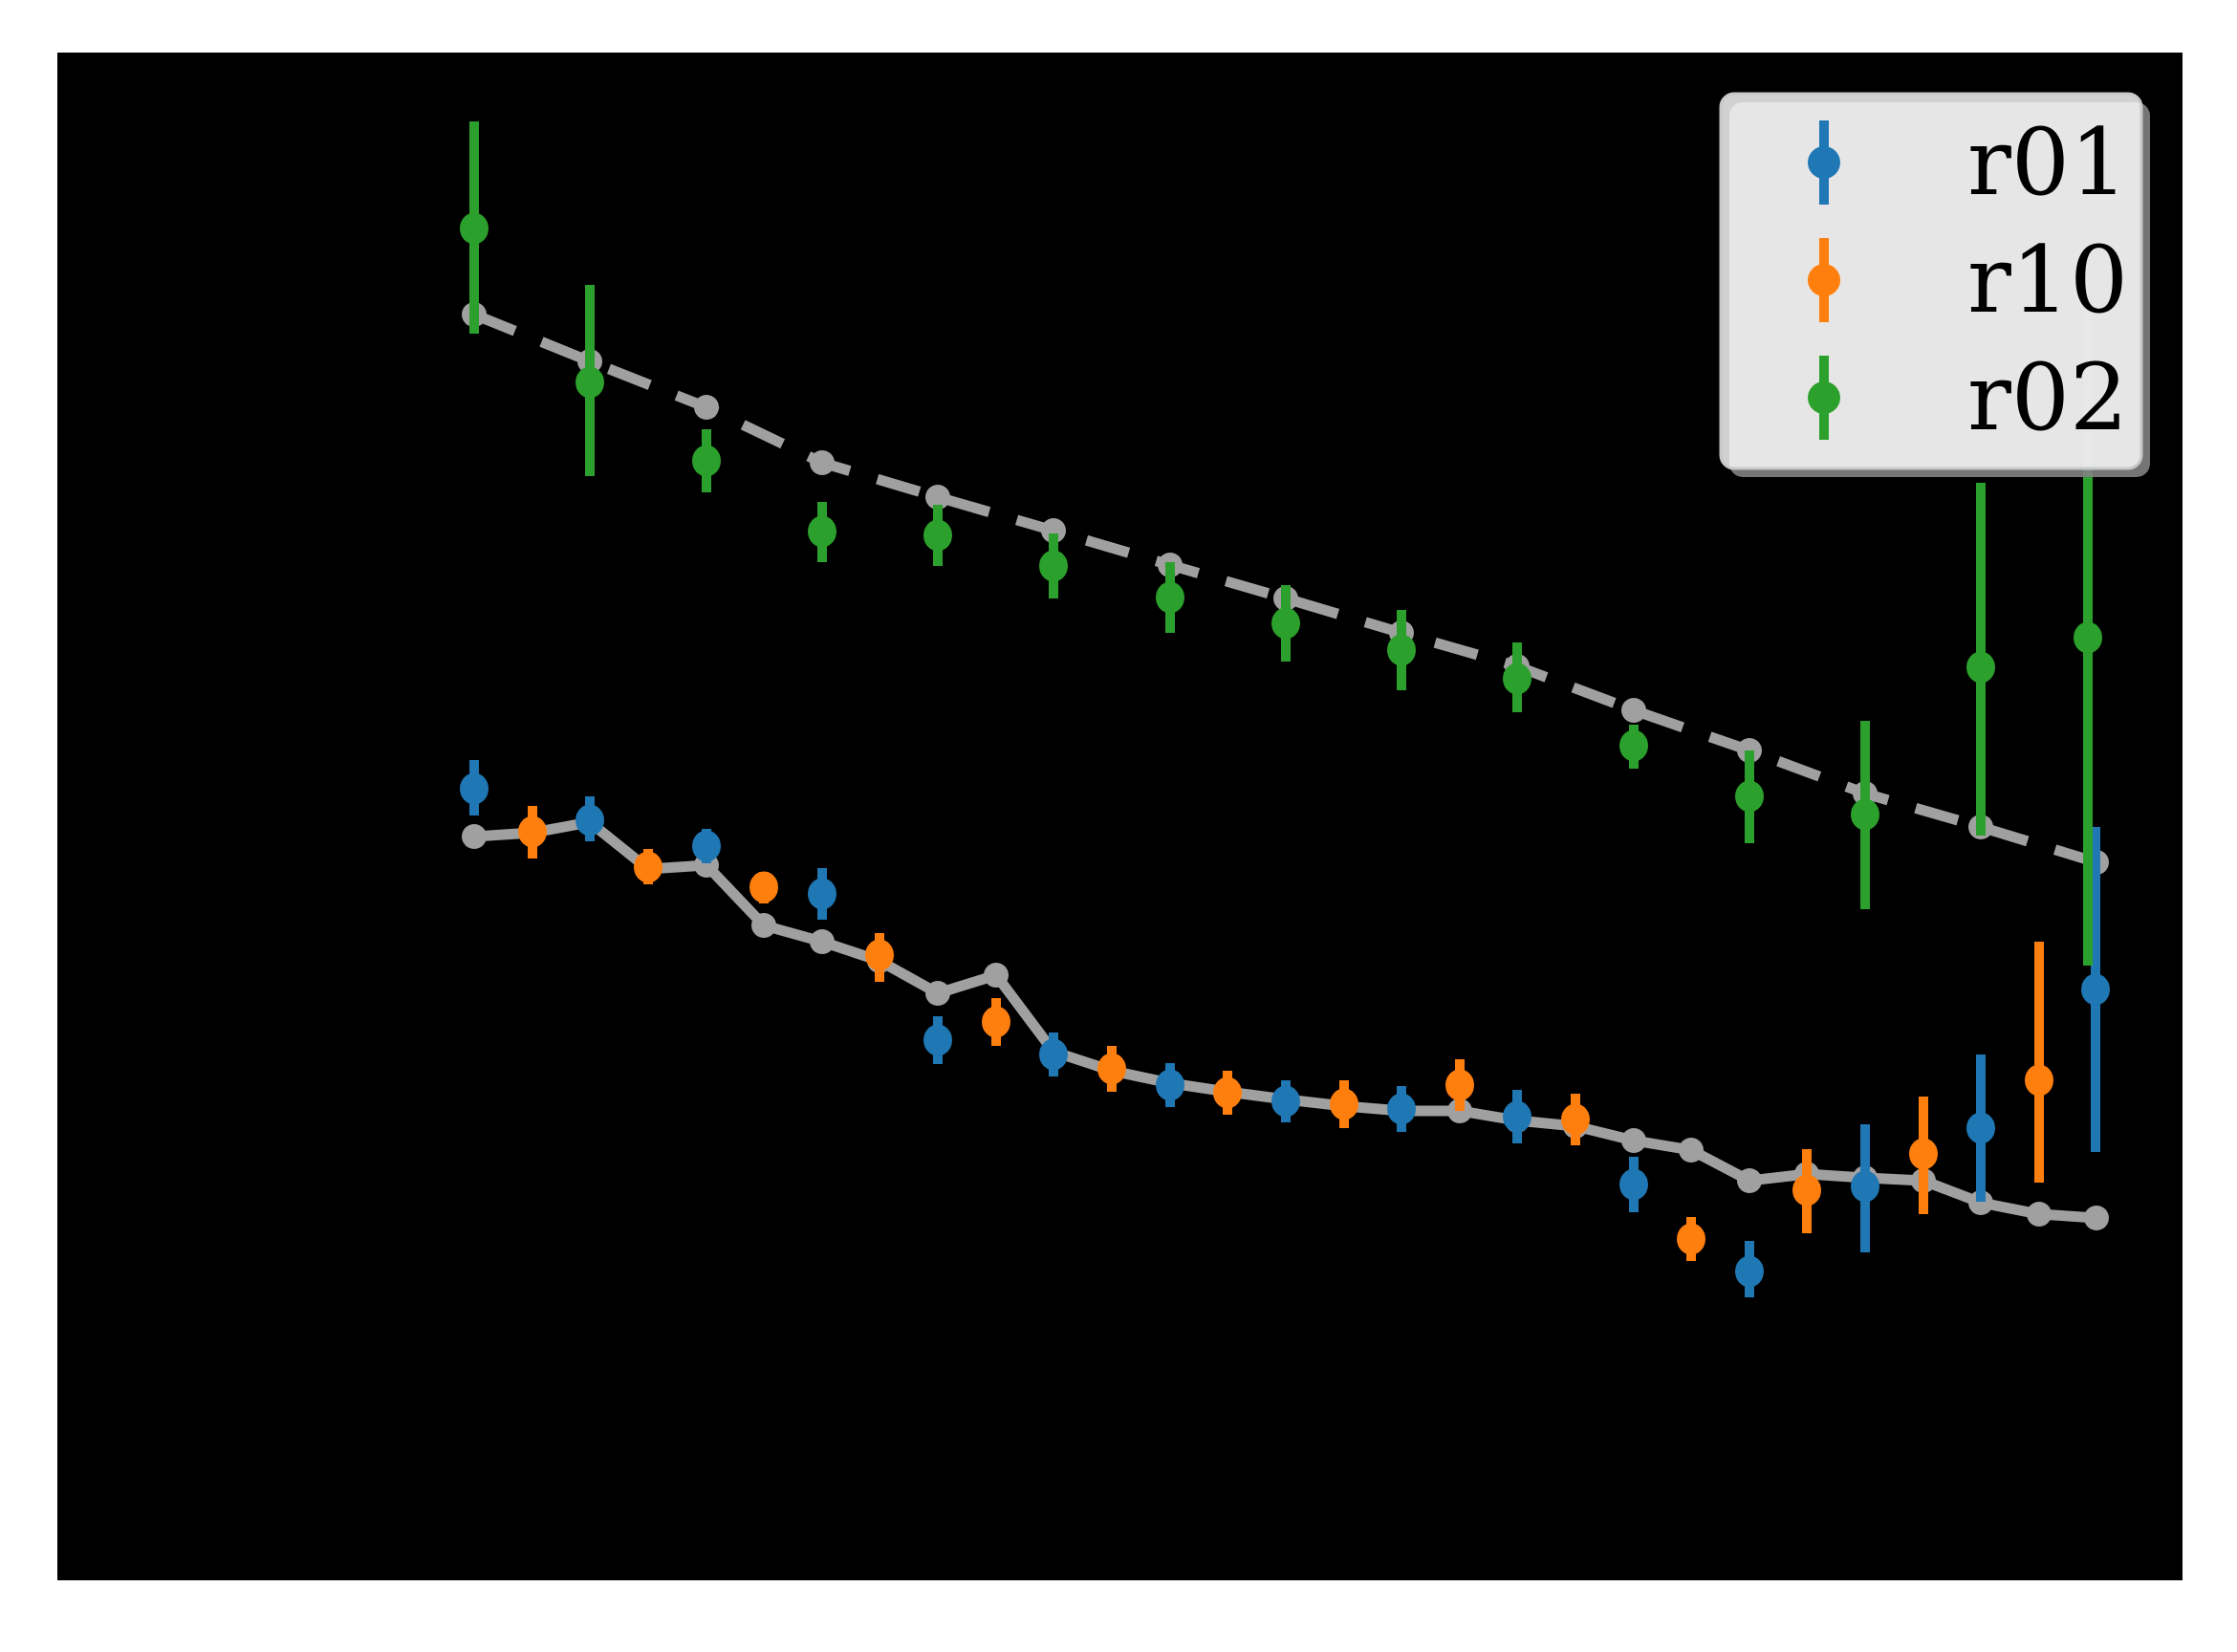 This screenshot has width=2237, height=1652. Describe the element at coordinates (2047, 162) in the screenshot. I see `legend-label-r01: r01` at that location.